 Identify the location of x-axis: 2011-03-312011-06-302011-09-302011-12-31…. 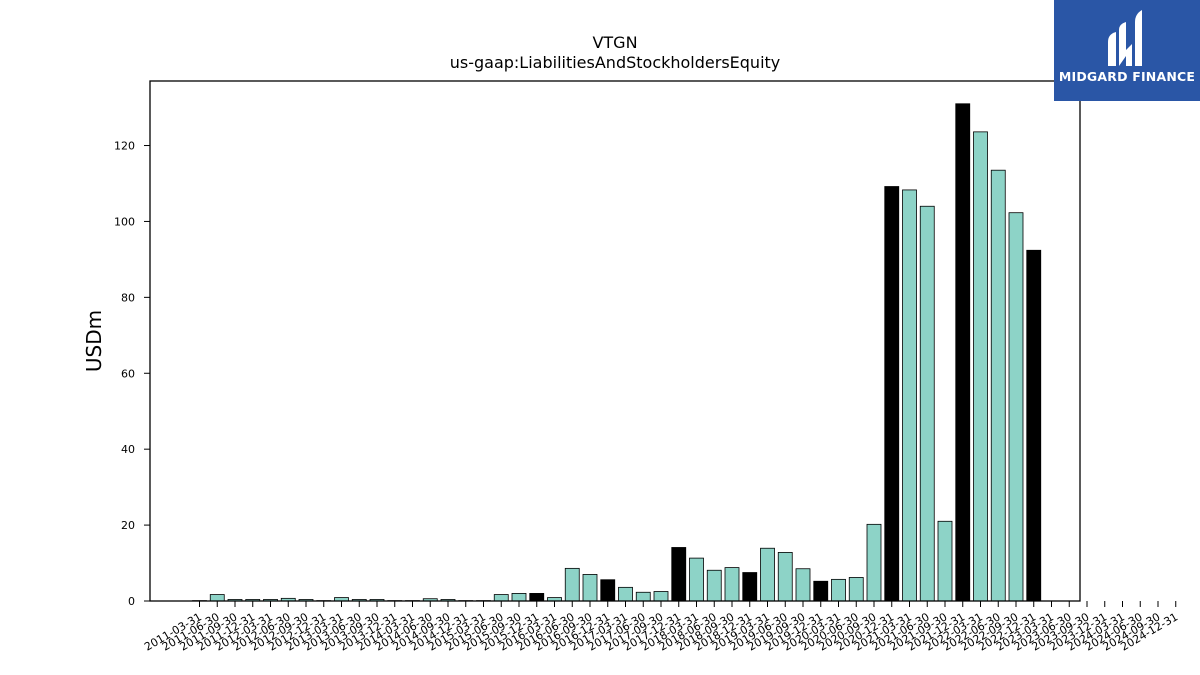
(661, 627).